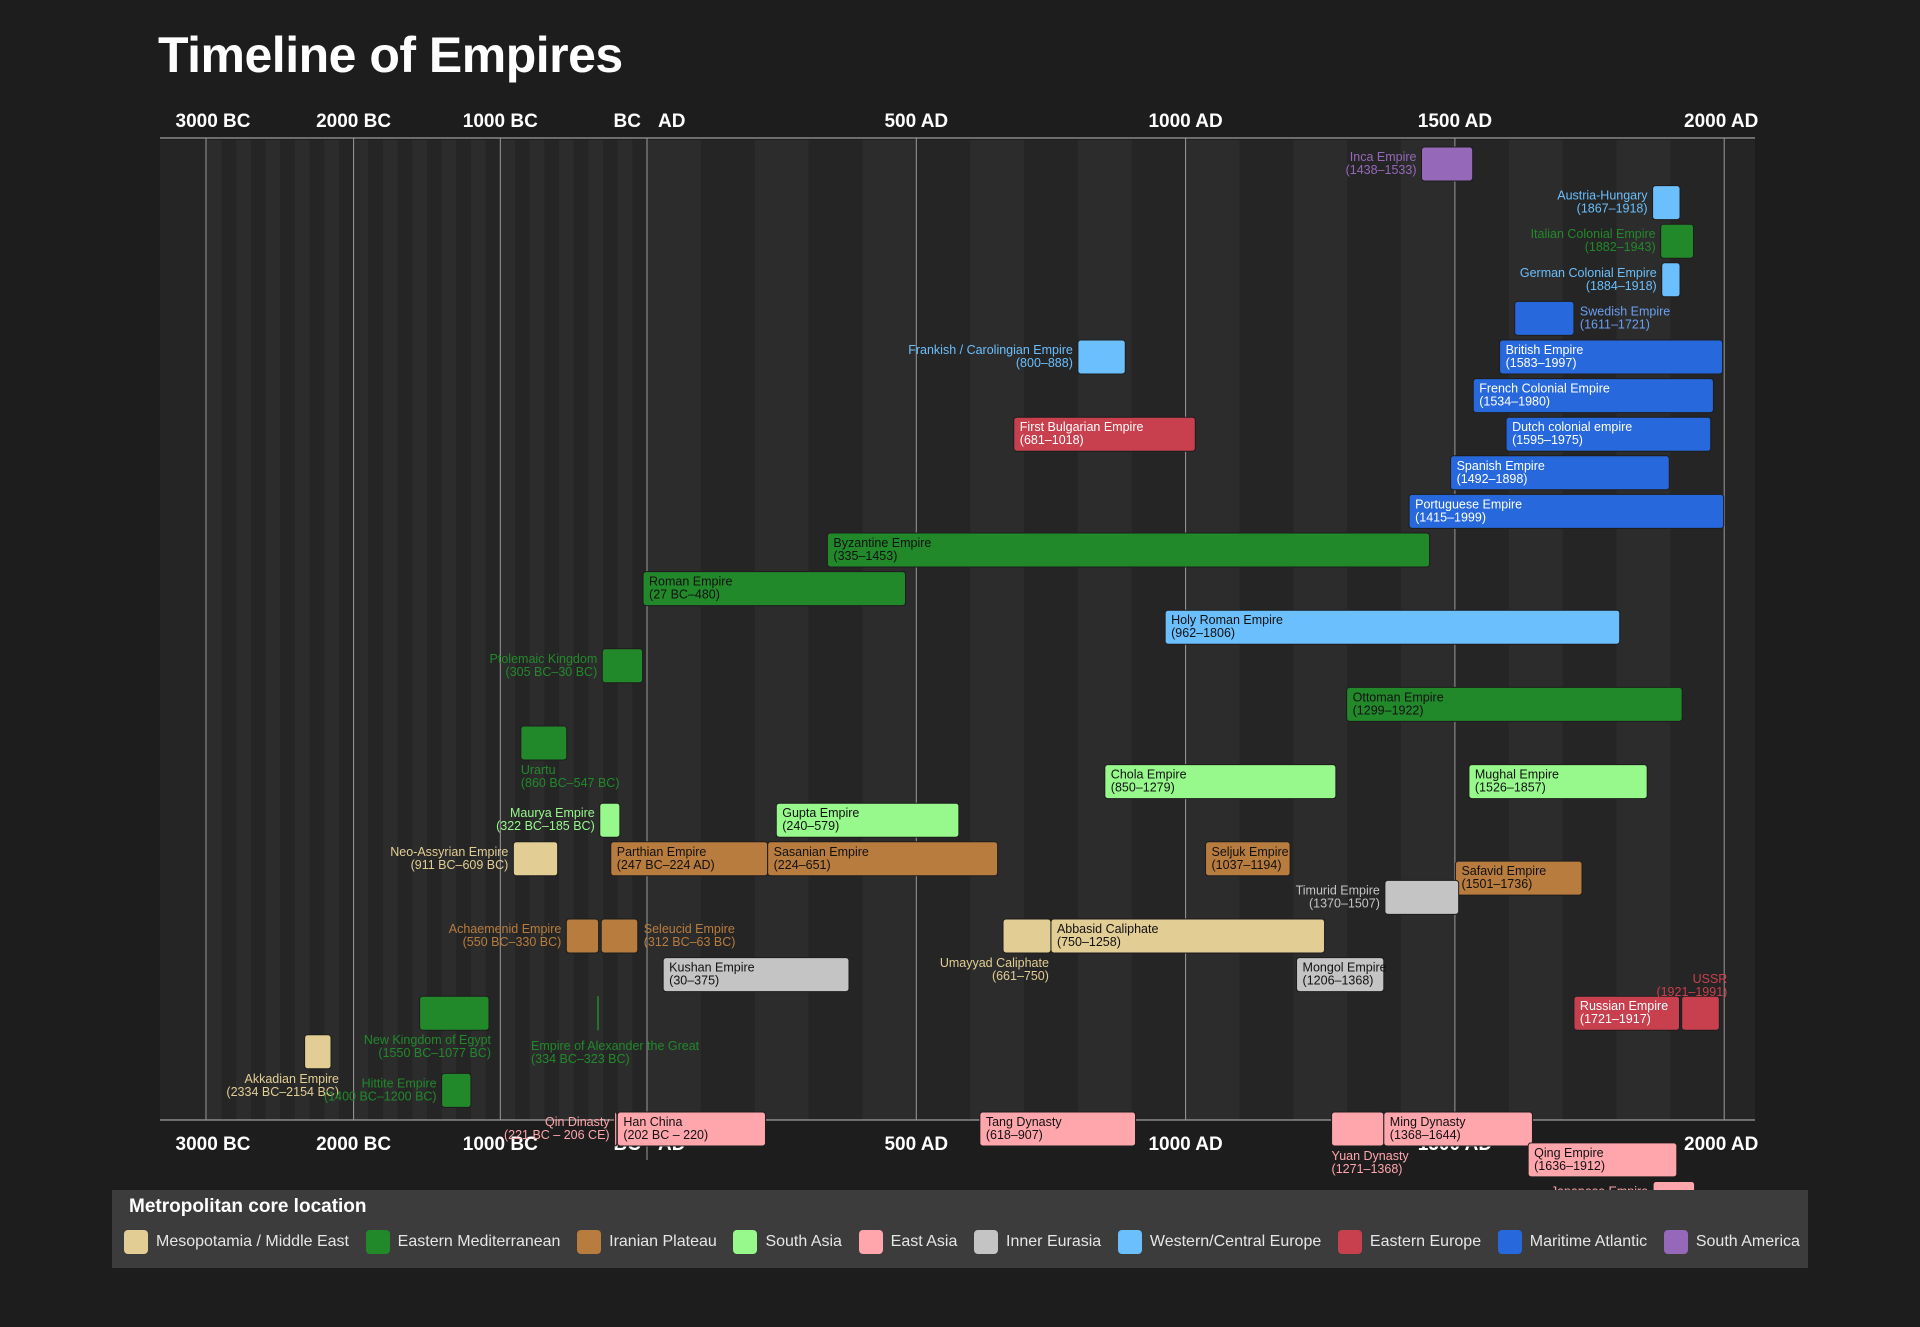 The height and width of the screenshot is (1327, 1920). What do you see at coordinates (1428, 1122) in the screenshot?
I see `empire-name: Ming Dynasty` at bounding box center [1428, 1122].